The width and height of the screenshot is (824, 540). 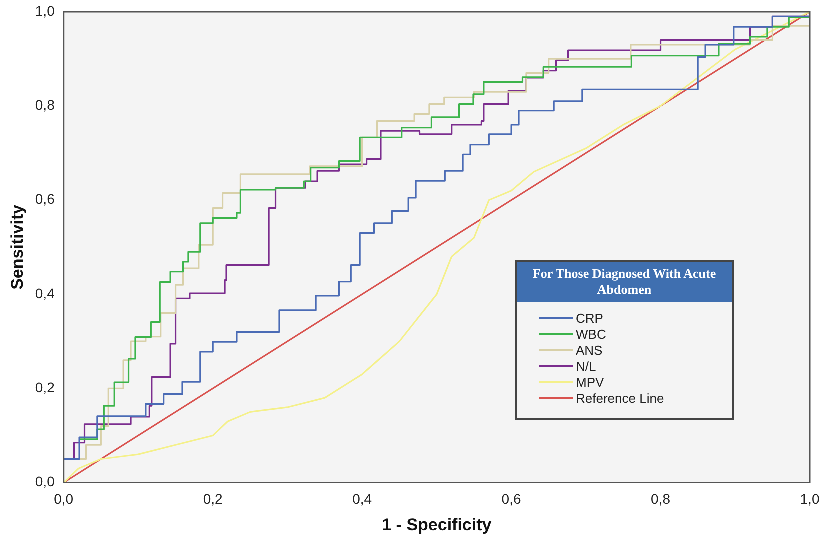 What do you see at coordinates (45, 482) in the screenshot?
I see `y-tick-label: 0,0` at bounding box center [45, 482].